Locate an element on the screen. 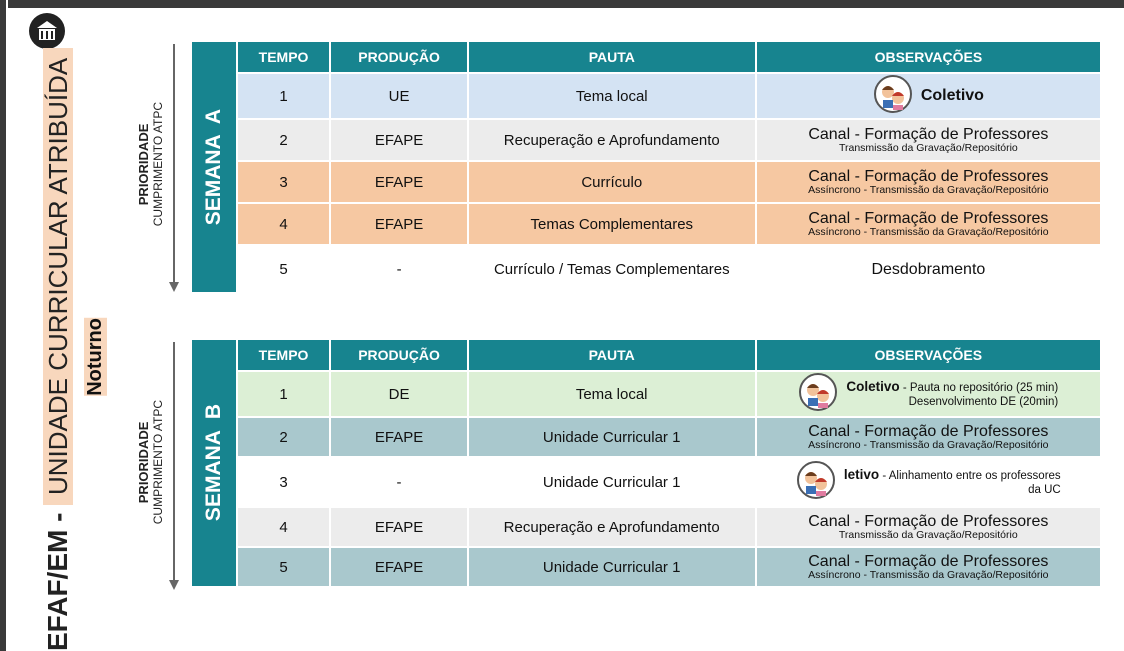  observacoes-cell: Desdobramento is located at coordinates (928, 269).